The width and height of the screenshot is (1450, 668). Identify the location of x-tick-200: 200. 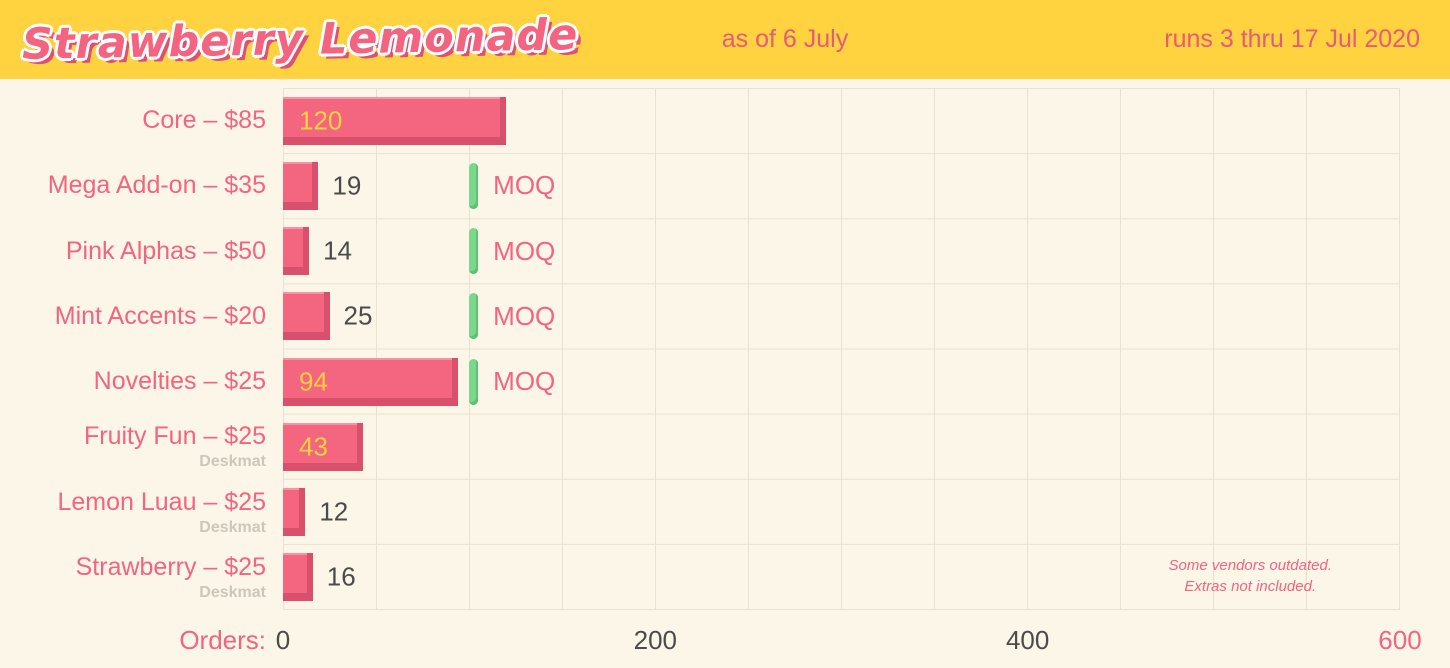
(655, 640).